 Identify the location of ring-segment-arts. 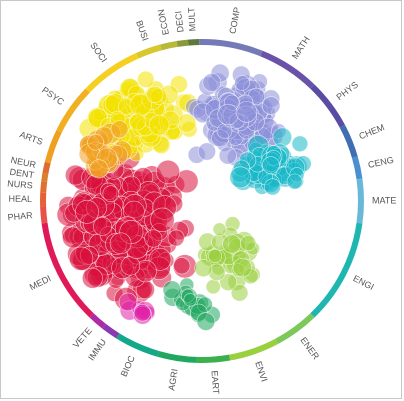
(53, 146).